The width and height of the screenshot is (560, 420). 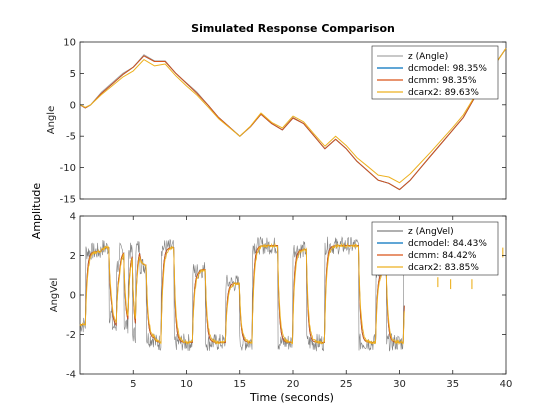 What do you see at coordinates (506, 384) in the screenshot?
I see `angvel-xtick-label: 40` at bounding box center [506, 384].